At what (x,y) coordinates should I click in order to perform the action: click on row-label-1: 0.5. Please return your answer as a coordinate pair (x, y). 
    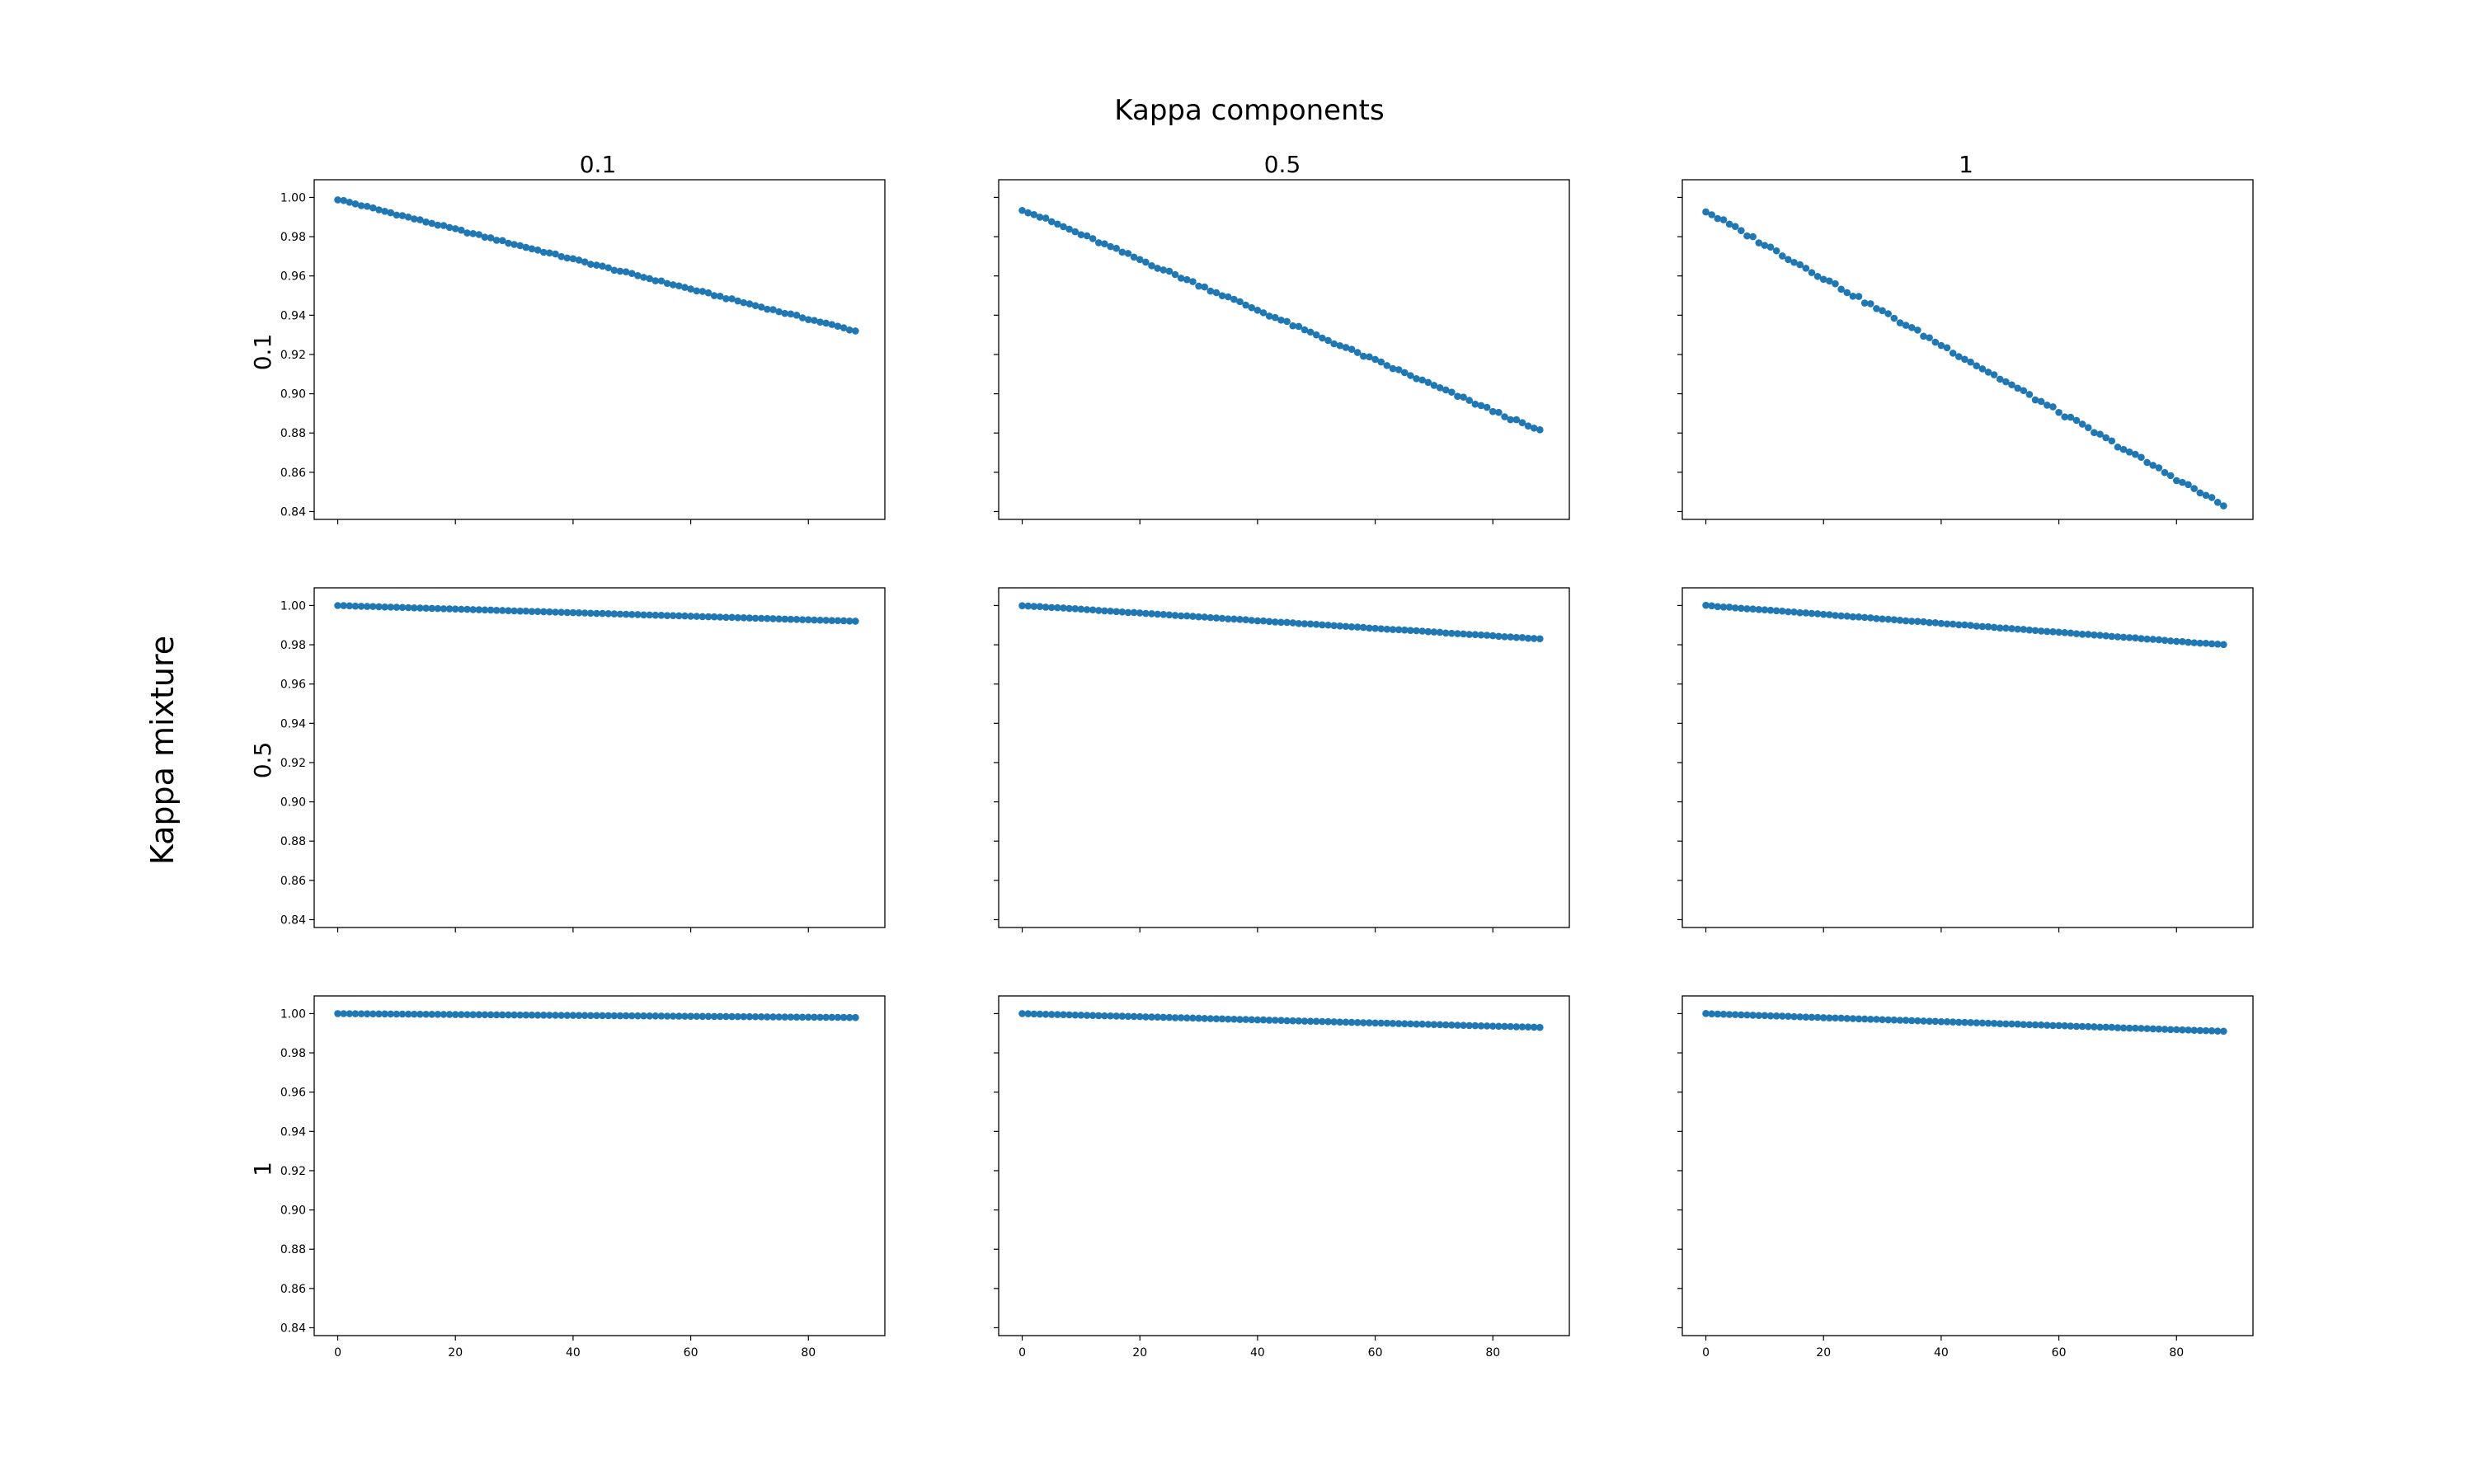
    Looking at the image, I should click on (262, 760).